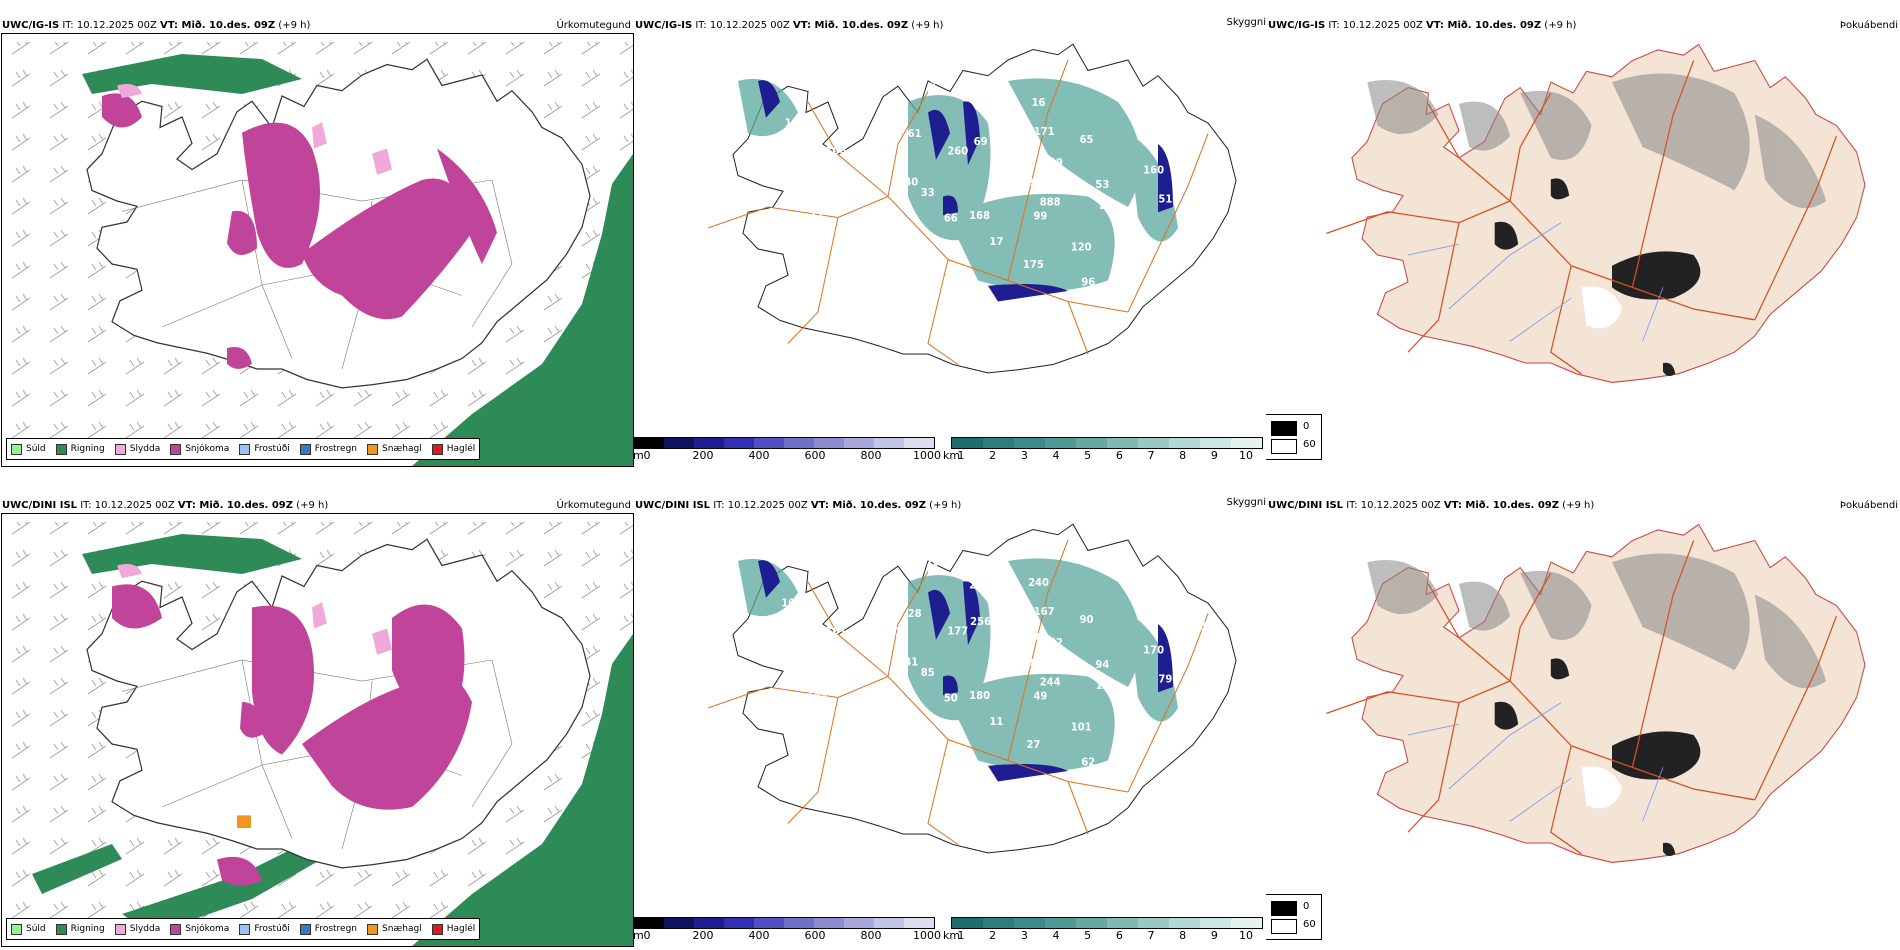  I want to click on visibility-value-label: 44, so click(850, 748).